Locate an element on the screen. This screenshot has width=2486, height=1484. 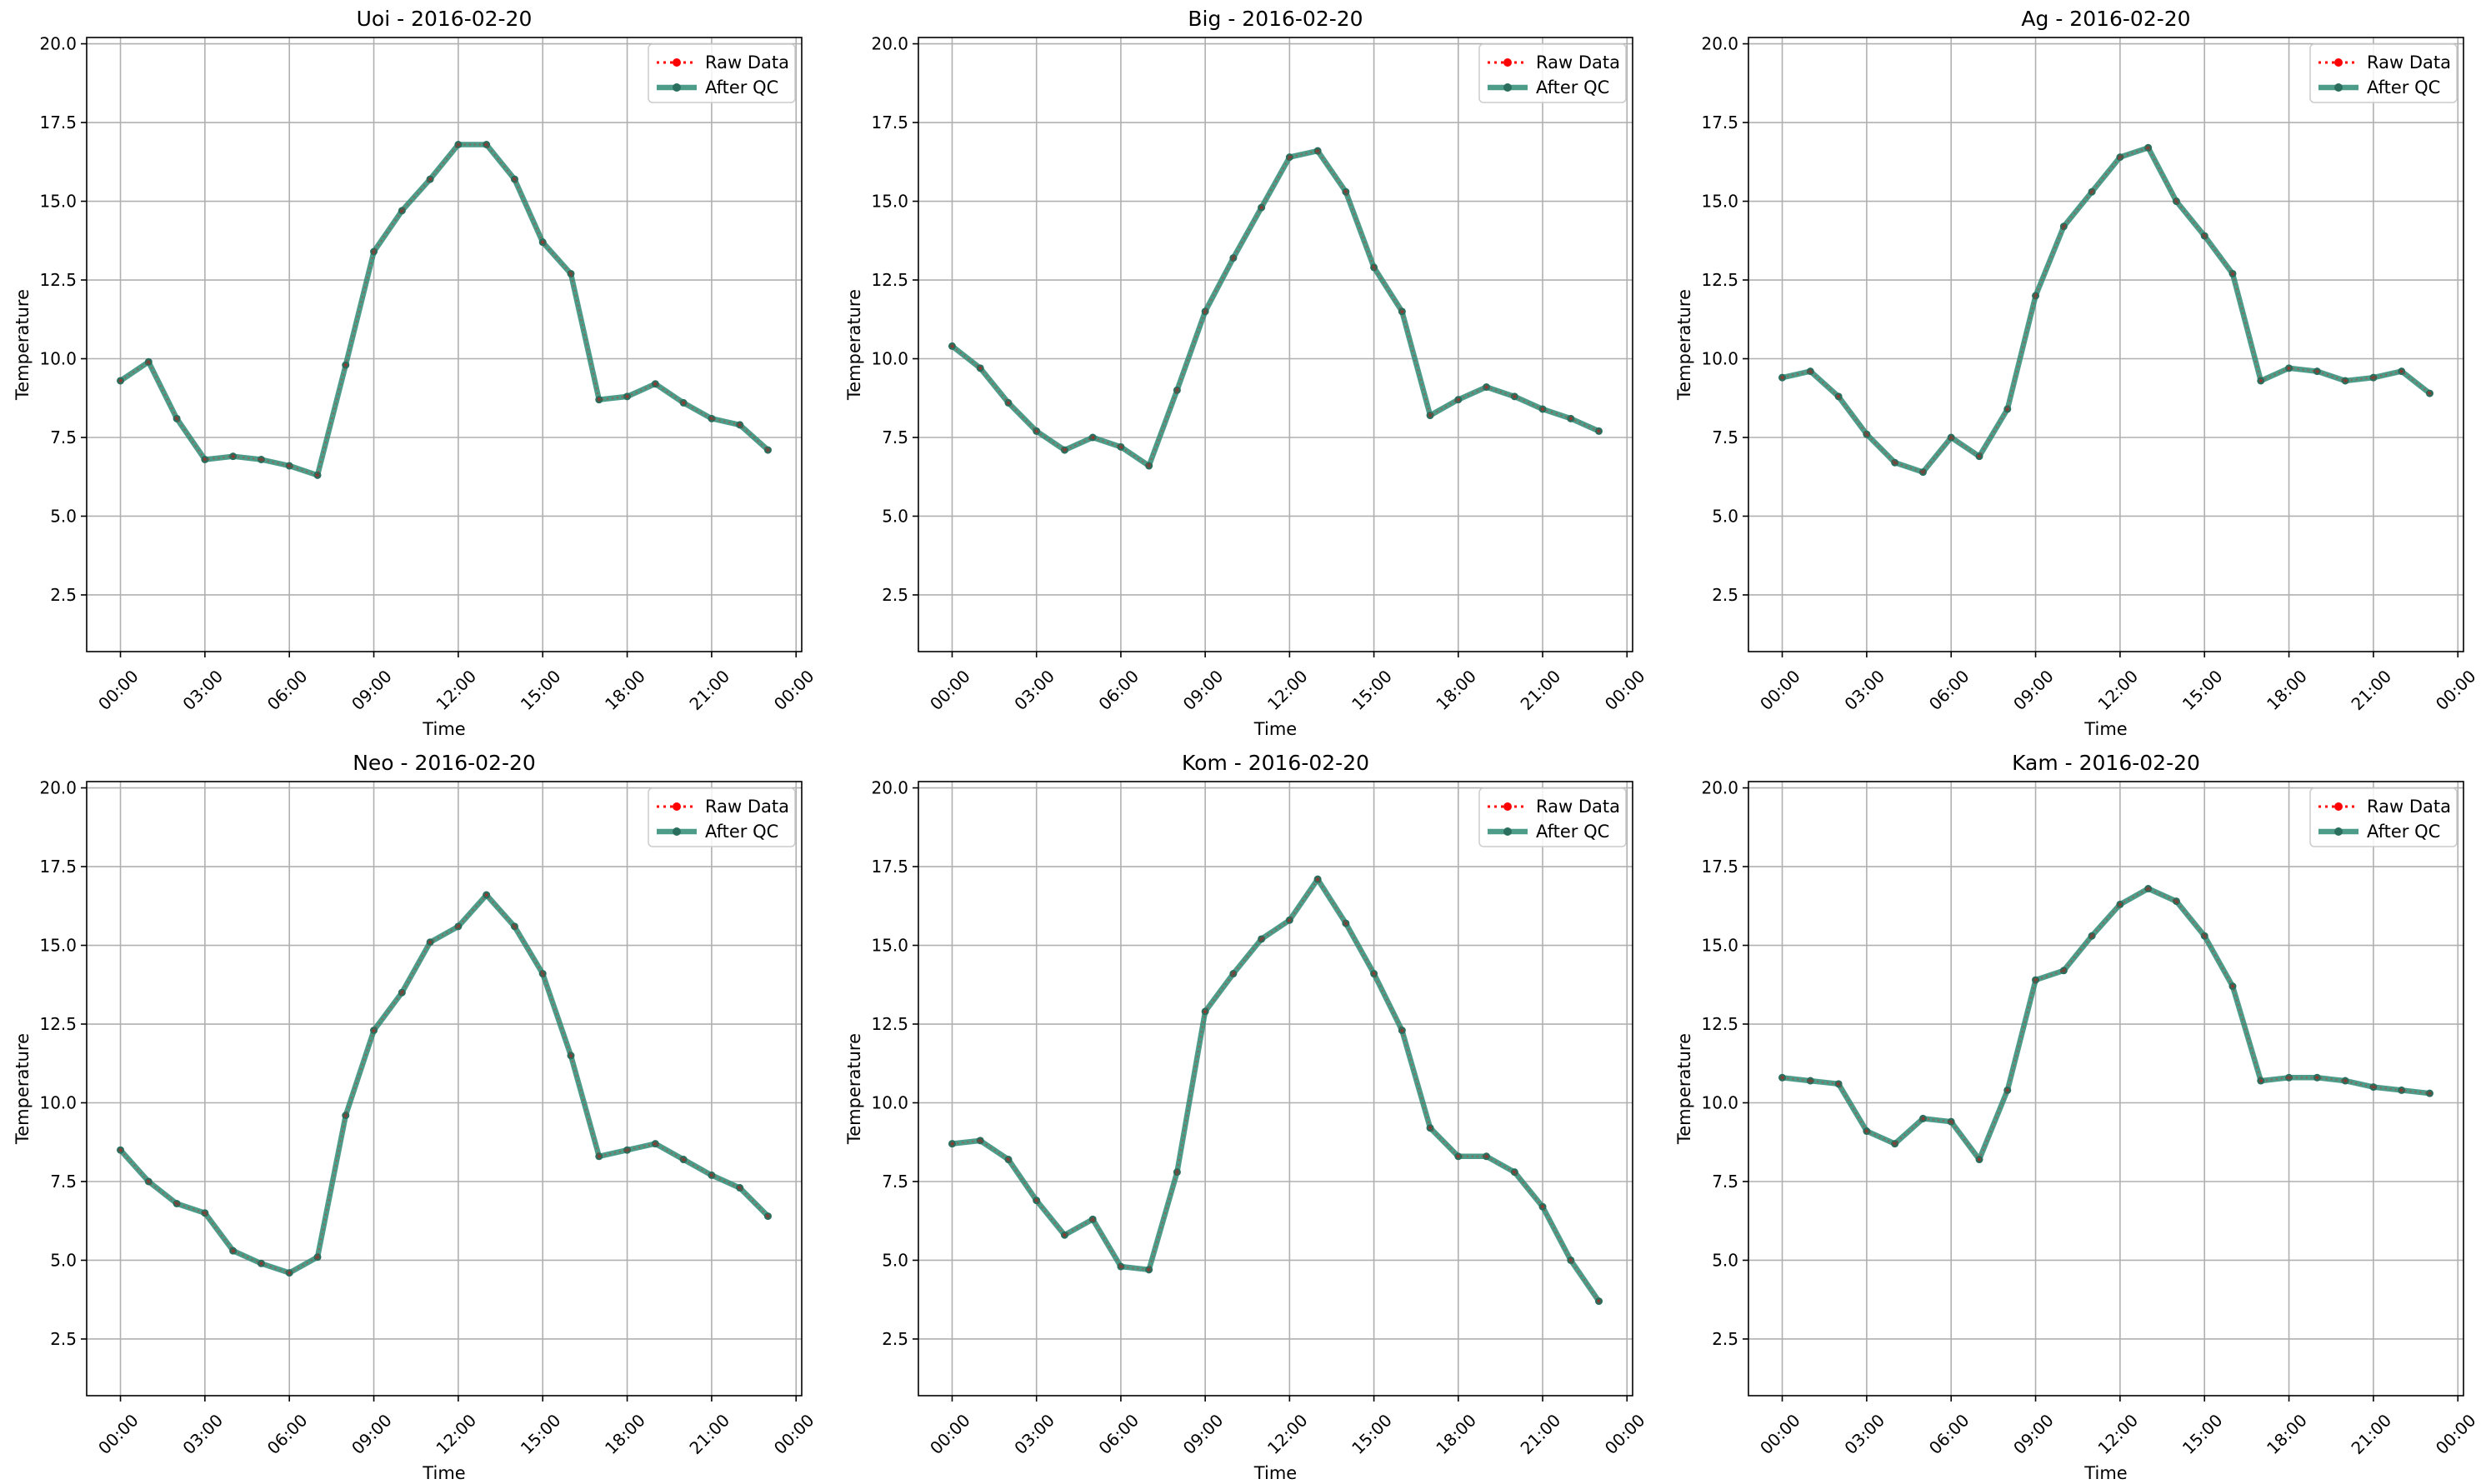
chart-title: Uoi - 2016-02-20 is located at coordinates (445, 19).